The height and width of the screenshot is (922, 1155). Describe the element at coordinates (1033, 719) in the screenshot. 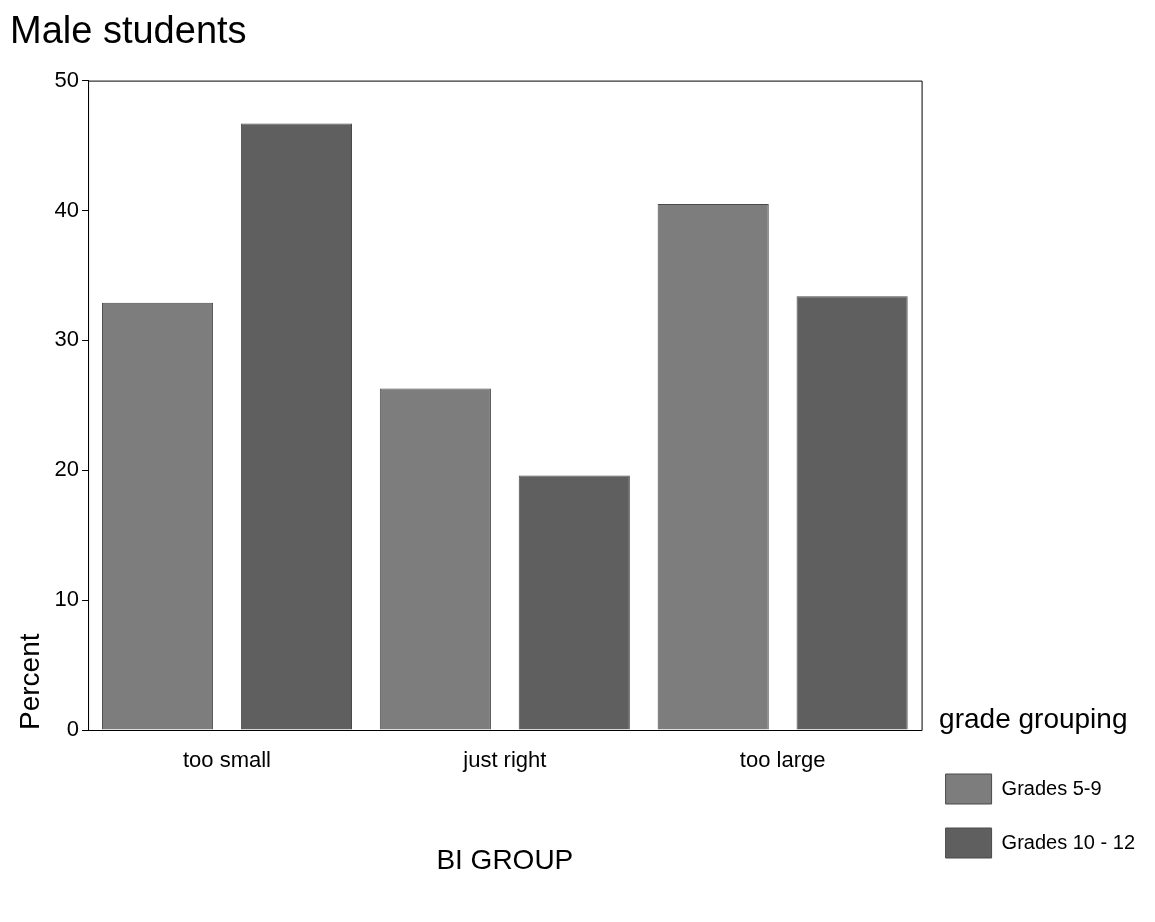

I see `legend-title: grade grouping` at that location.